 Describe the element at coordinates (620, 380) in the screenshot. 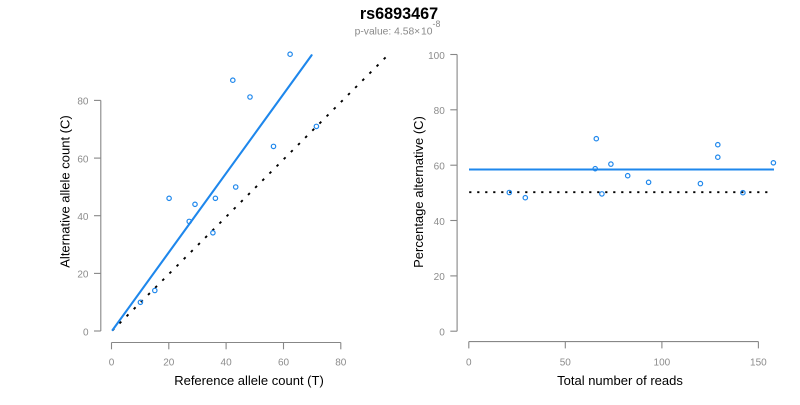

I see `svg-text: Total number of reads` at that location.